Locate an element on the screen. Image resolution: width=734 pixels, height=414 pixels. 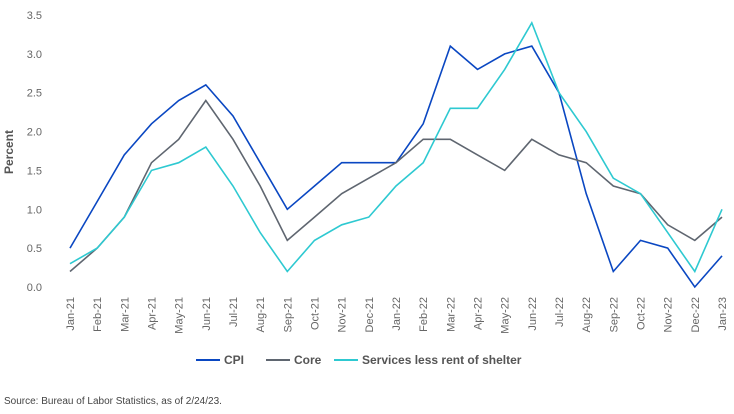
y-tick-label: 2.0 is located at coordinates (34, 133).